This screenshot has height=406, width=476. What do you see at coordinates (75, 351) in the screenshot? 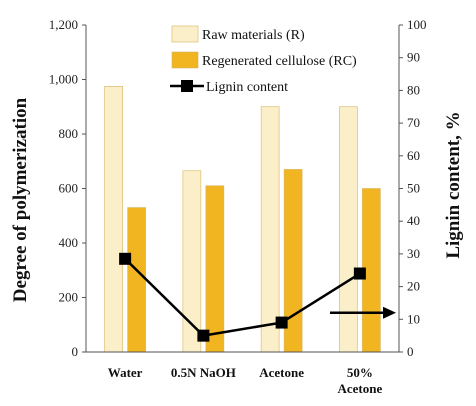
I see `y-tick-label-left: 0` at bounding box center [75, 351].